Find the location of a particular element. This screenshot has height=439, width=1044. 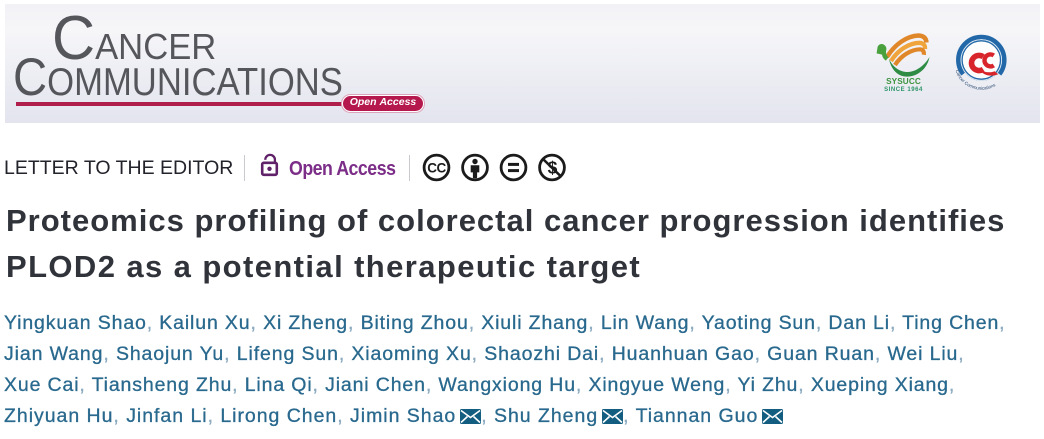

svg-text: CC is located at coordinates (436, 167).